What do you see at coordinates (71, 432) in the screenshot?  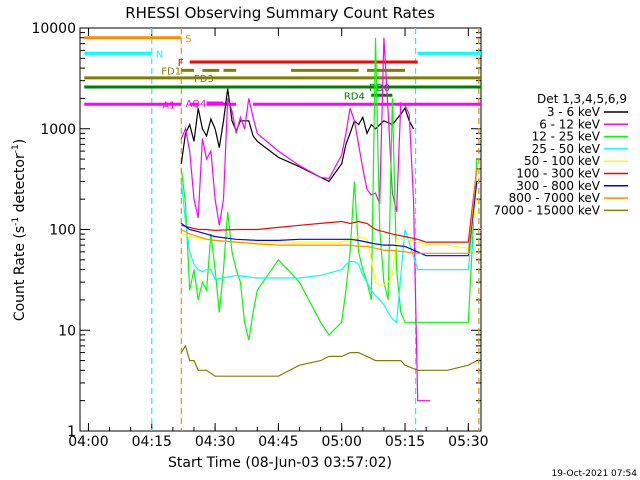 I see `y-tick-label: 1` at bounding box center [71, 432].